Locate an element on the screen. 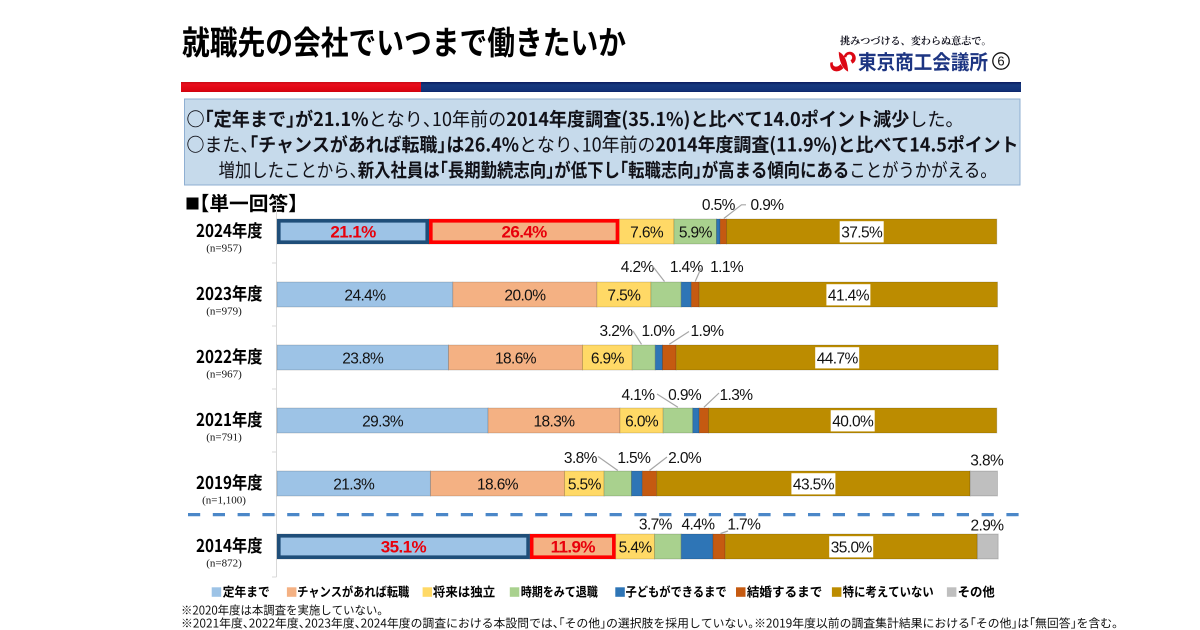  svg-text: 2.0% is located at coordinates (685, 458).